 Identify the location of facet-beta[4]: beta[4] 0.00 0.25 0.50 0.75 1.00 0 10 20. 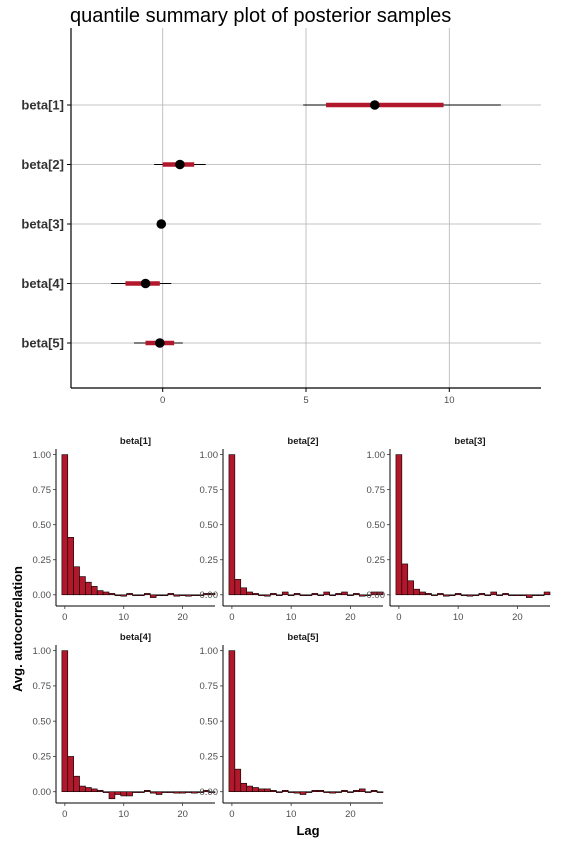
(124, 726).